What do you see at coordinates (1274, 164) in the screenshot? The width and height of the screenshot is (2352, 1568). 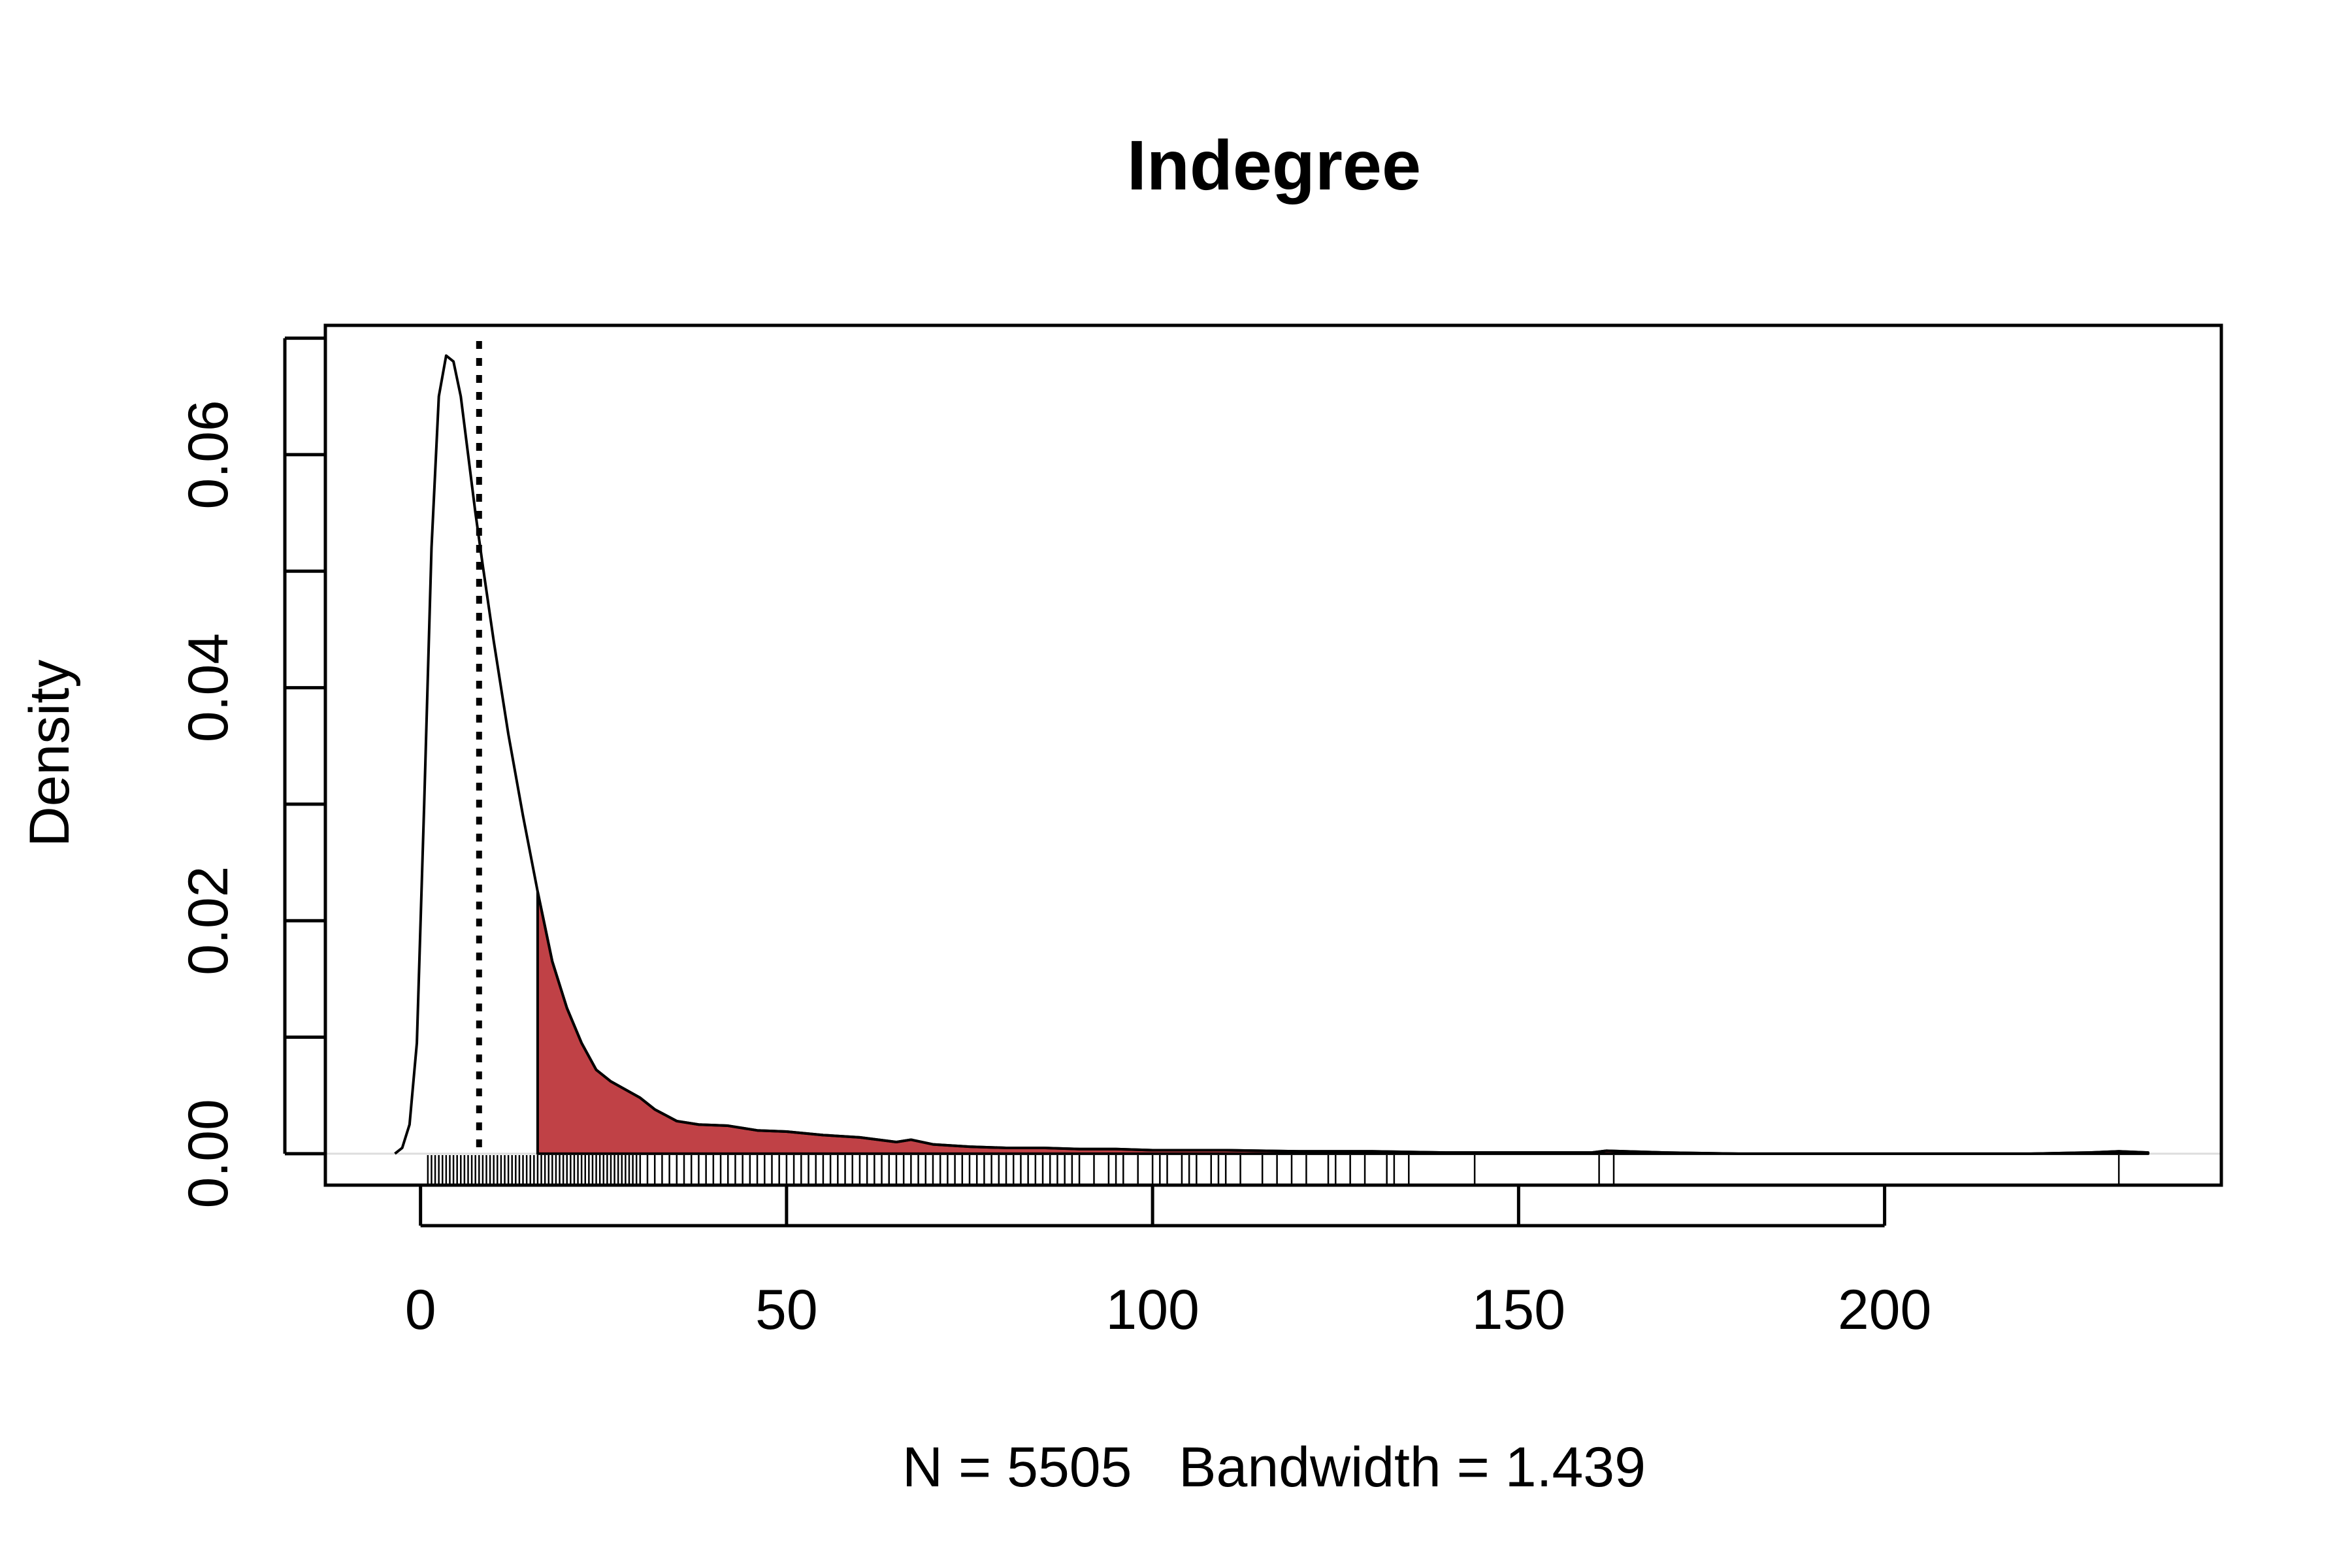 I see `chart-title: Indegree` at bounding box center [1274, 164].